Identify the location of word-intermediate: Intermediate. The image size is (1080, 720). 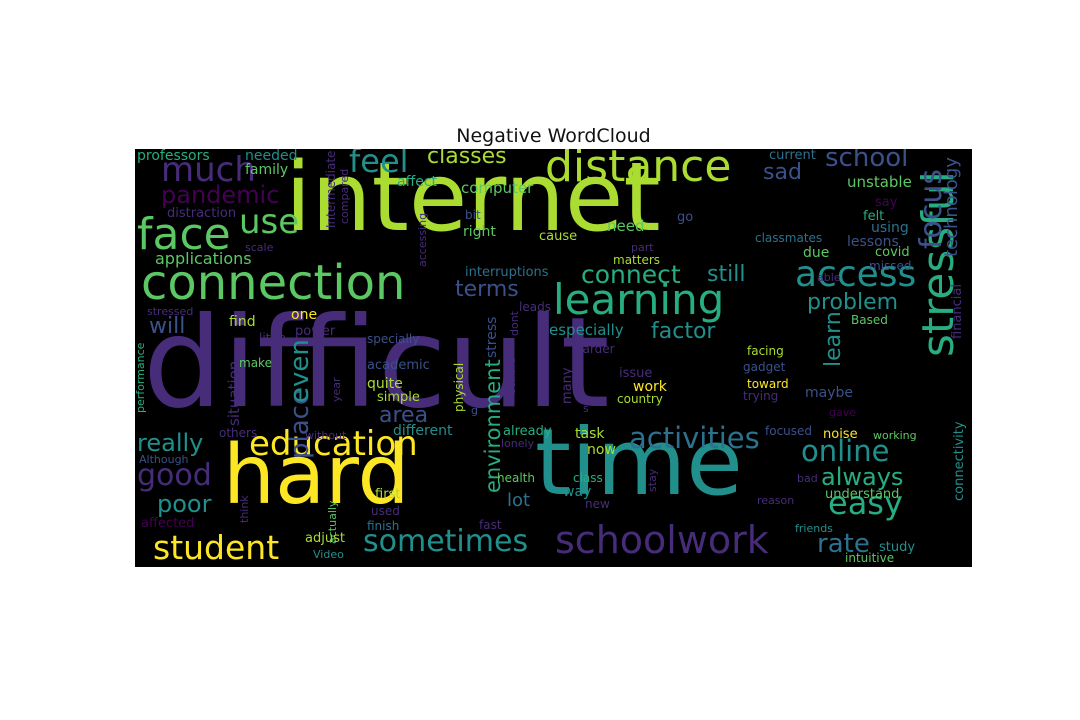
(331, 190).